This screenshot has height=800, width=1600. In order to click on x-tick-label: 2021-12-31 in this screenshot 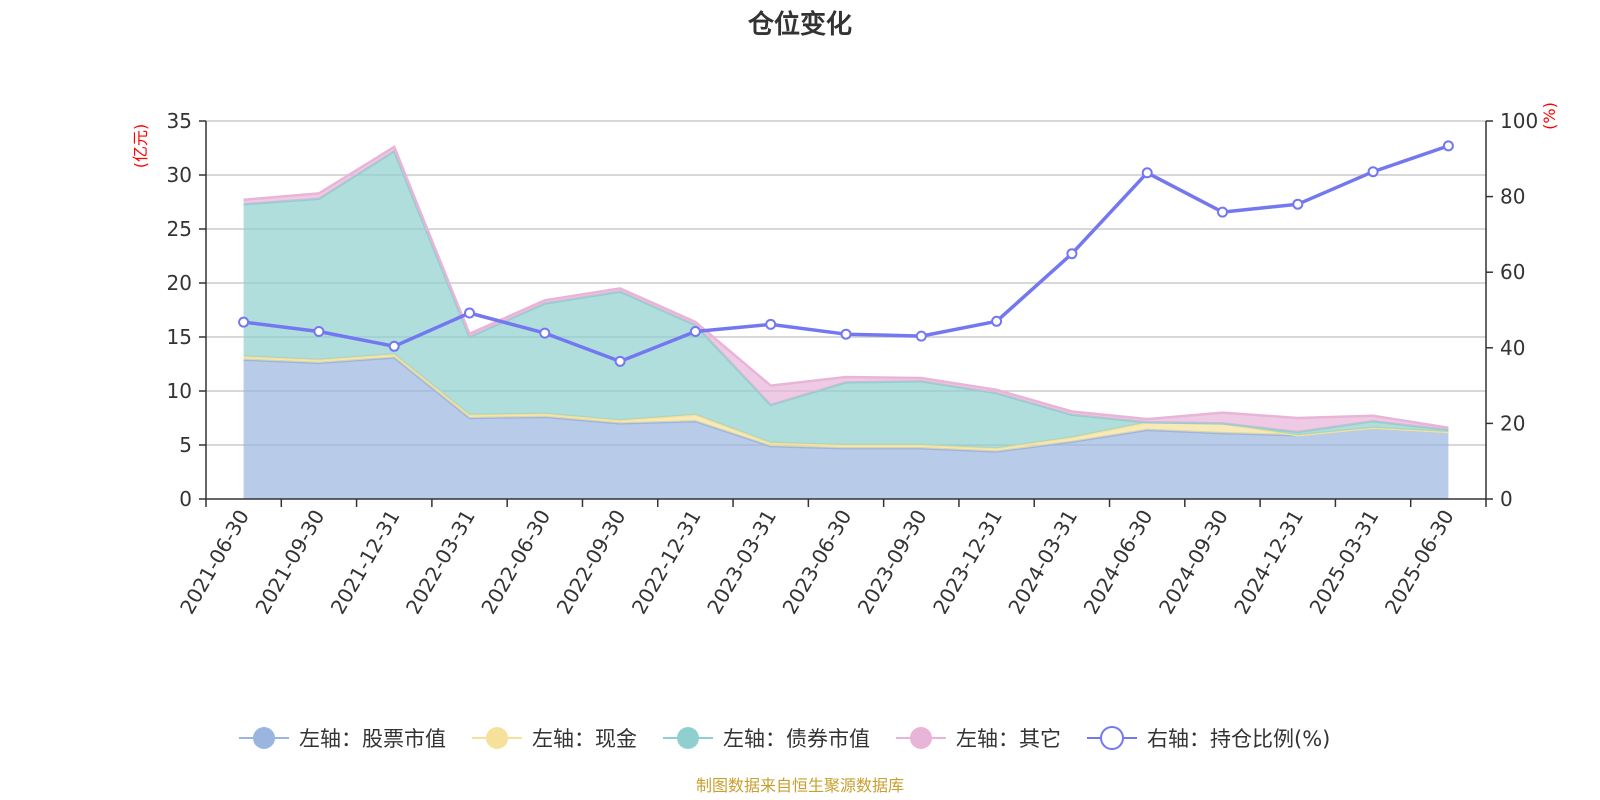, I will do `click(365, 562)`.